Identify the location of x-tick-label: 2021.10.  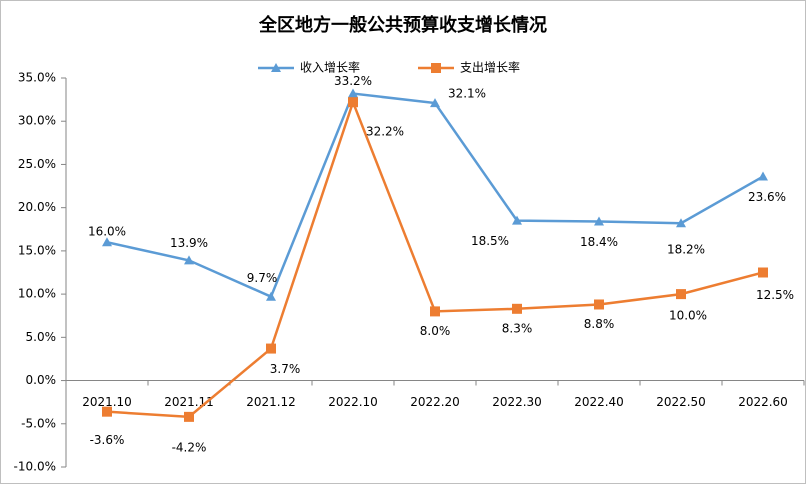
(107, 402).